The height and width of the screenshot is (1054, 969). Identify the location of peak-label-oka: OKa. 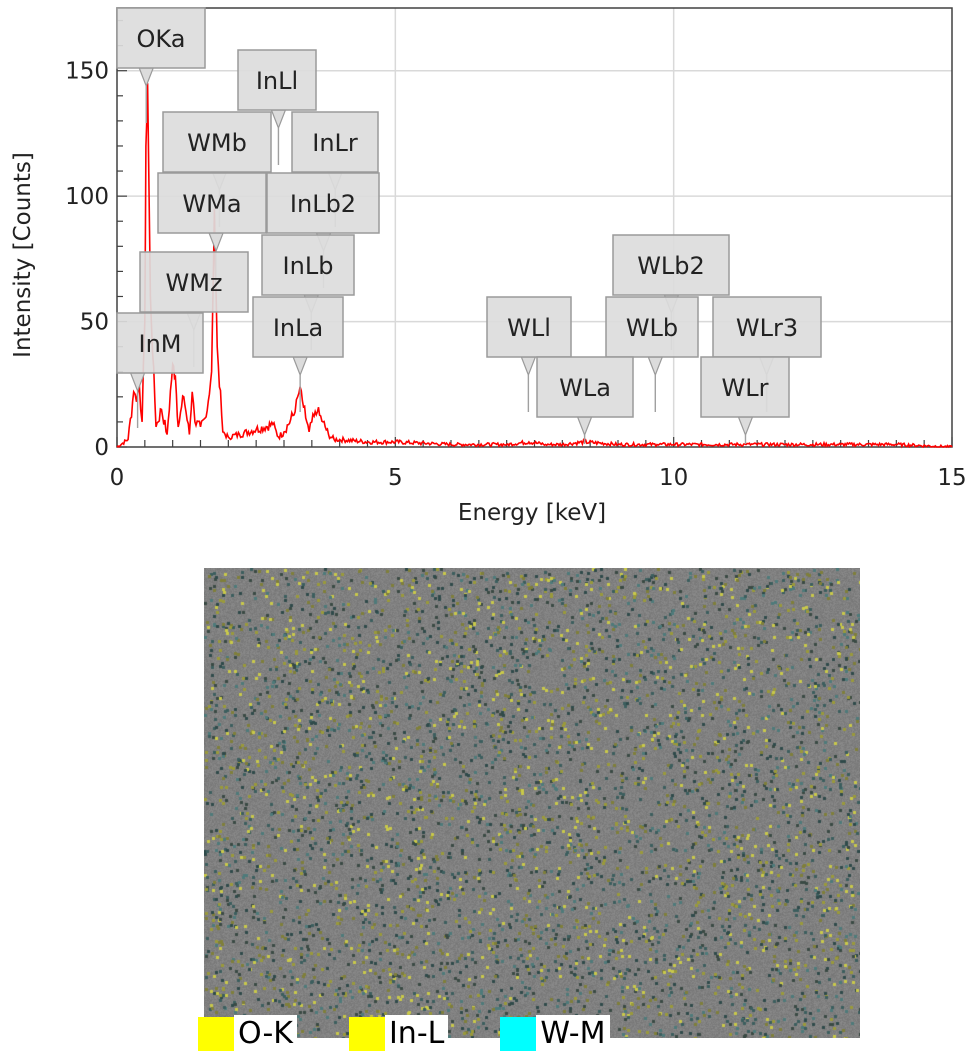
(161, 65).